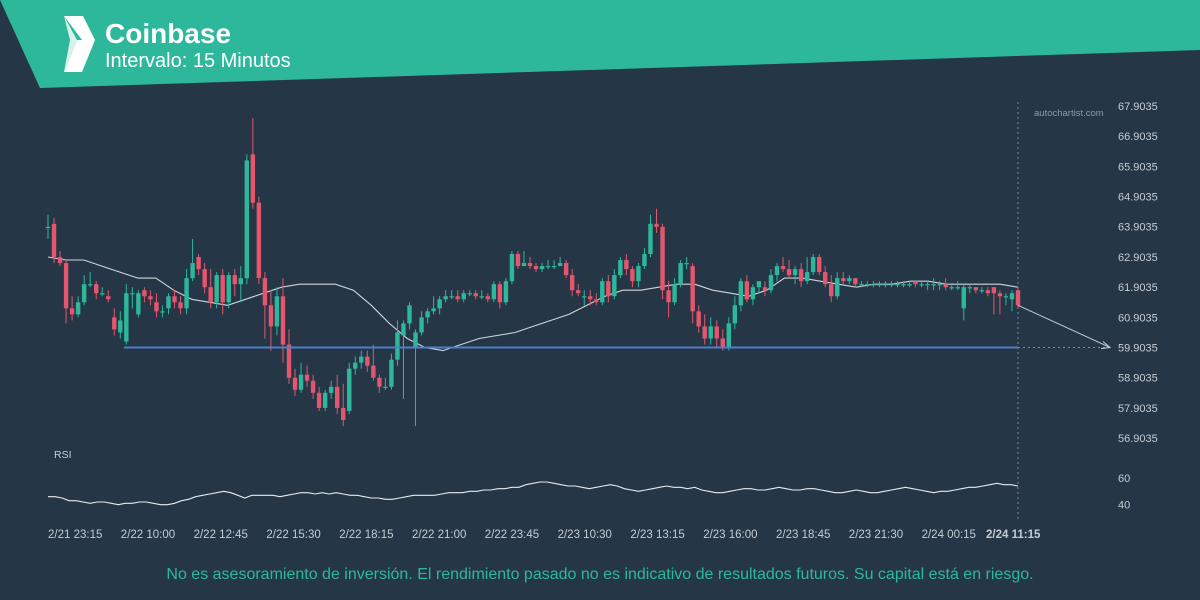  I want to click on time-tick: 2/23 18:45, so click(803, 535).